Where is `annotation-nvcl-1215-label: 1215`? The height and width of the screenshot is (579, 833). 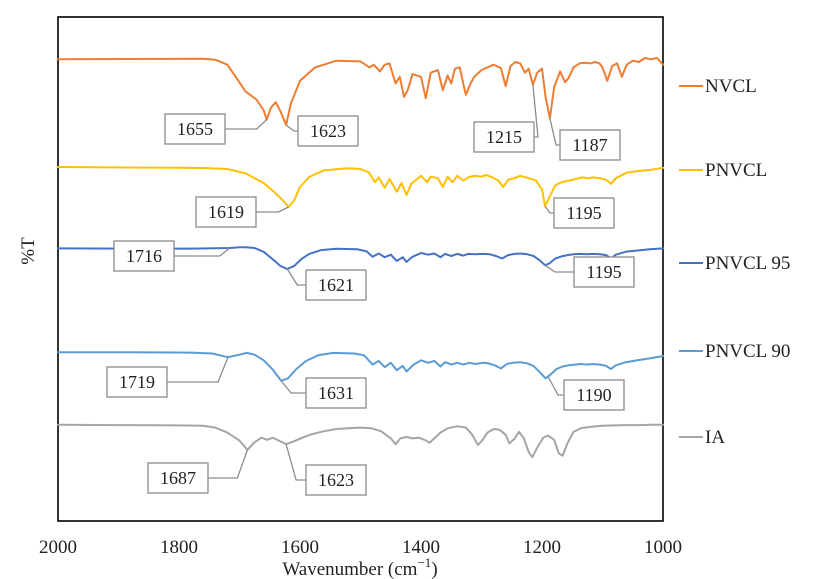 annotation-nvcl-1215-label: 1215 is located at coordinates (504, 137).